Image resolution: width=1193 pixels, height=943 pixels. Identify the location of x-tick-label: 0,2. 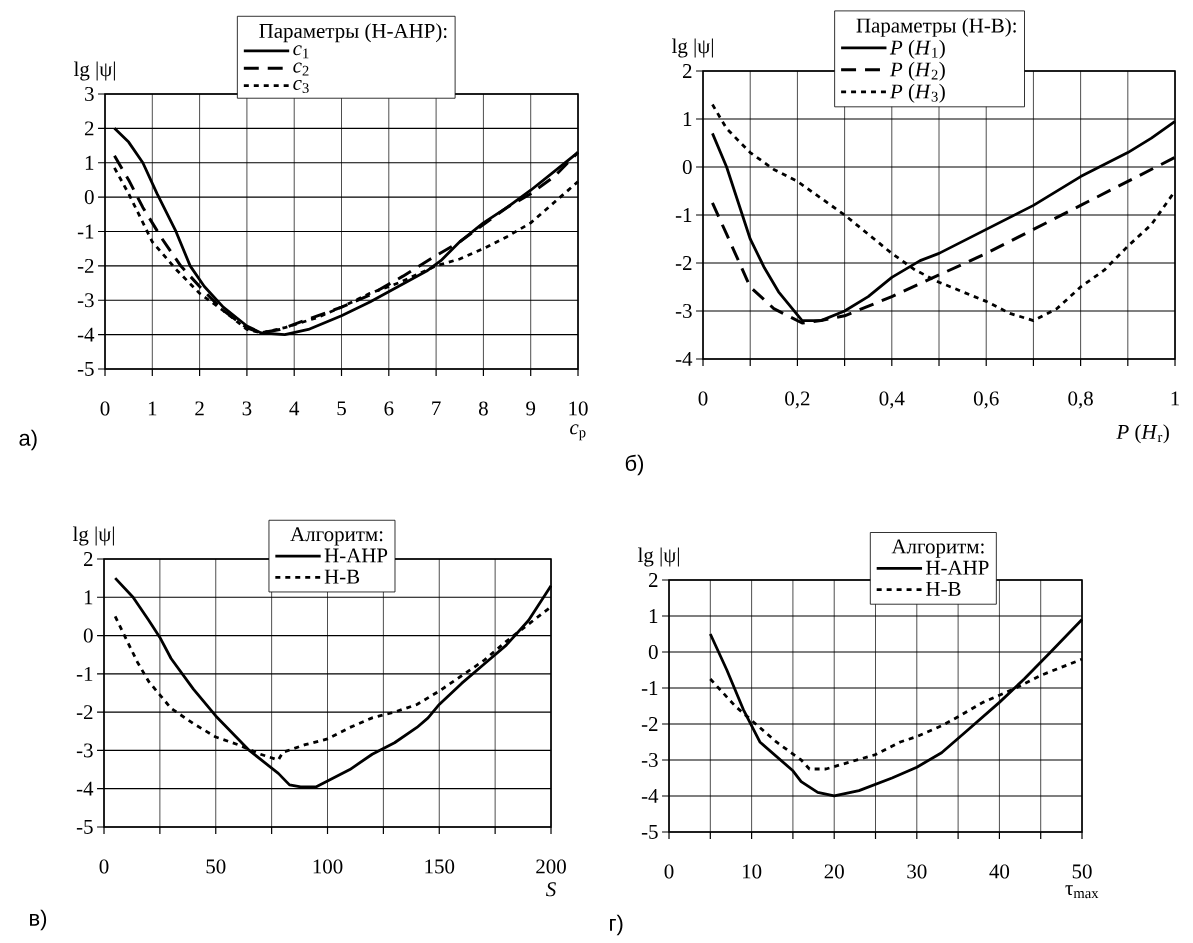
(797, 400).